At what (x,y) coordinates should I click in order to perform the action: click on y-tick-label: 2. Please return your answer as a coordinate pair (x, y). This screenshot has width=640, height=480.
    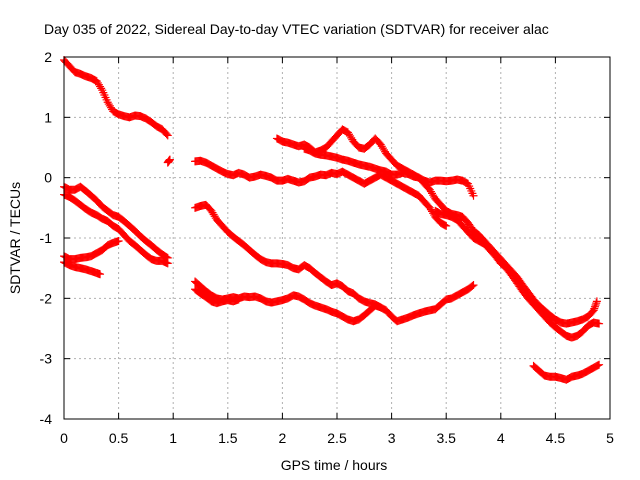
    Looking at the image, I should click on (48, 57).